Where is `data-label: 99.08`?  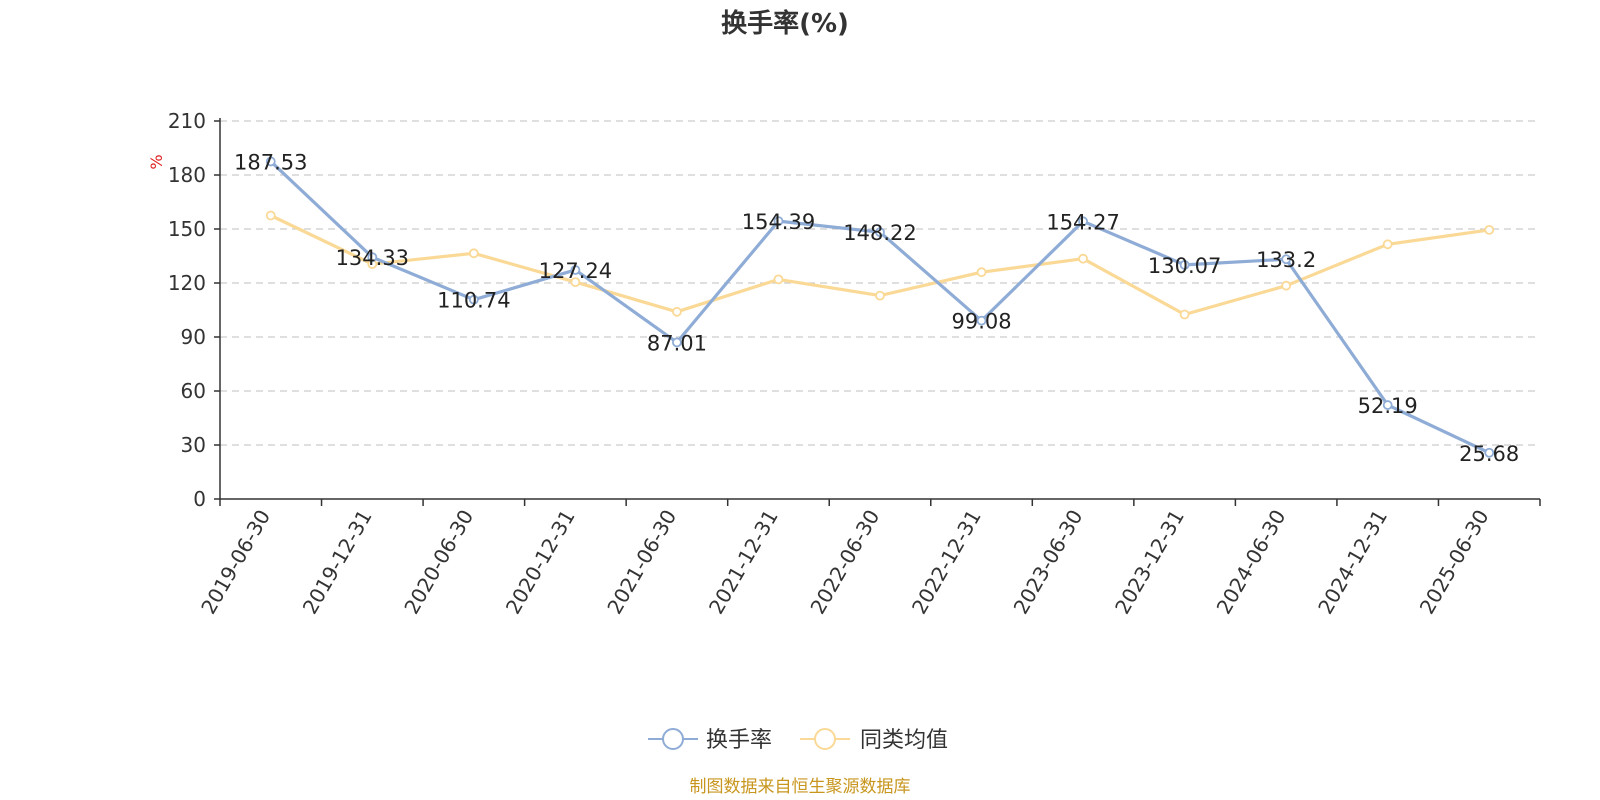 data-label: 99.08 is located at coordinates (981, 322).